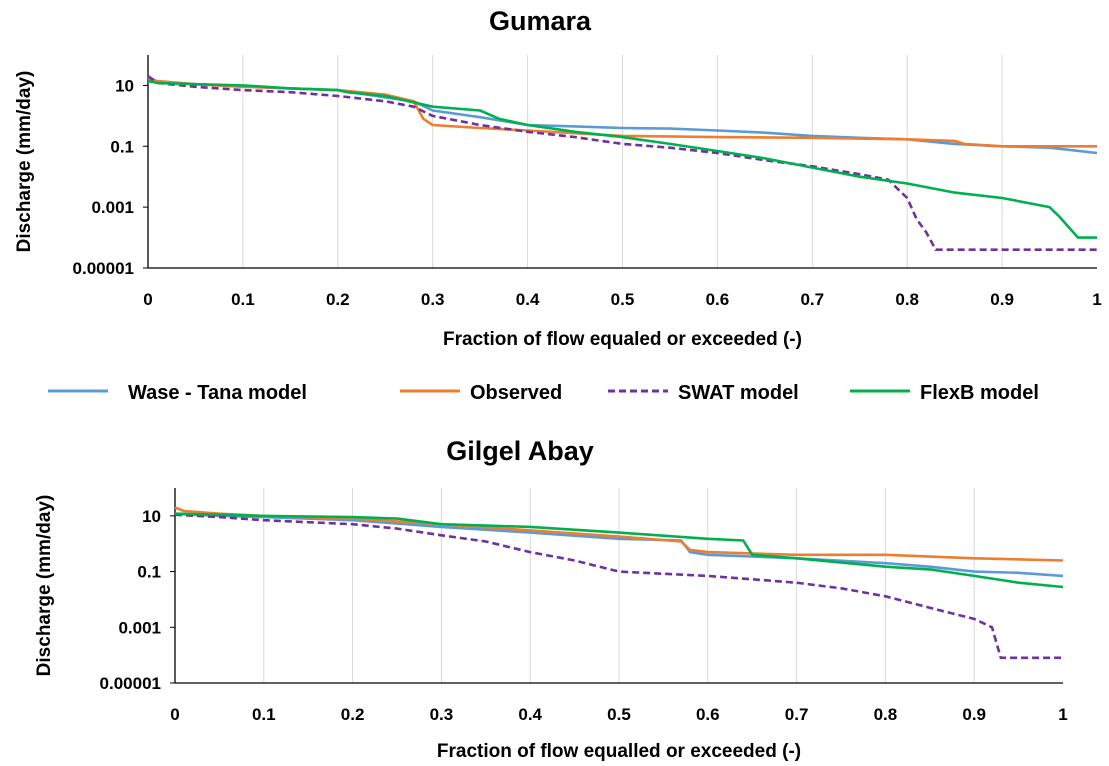 This screenshot has width=1109, height=766. I want to click on chart-title: Gilgel Abay, so click(520, 451).